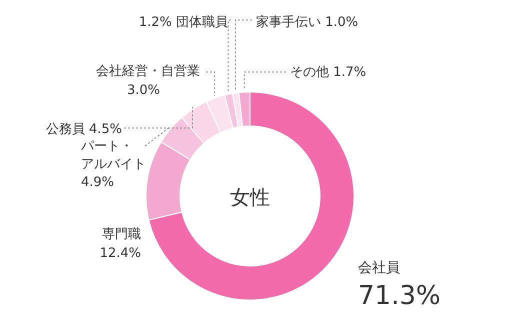 The height and width of the screenshot is (328, 526). I want to click on text: 女性, so click(250, 197).